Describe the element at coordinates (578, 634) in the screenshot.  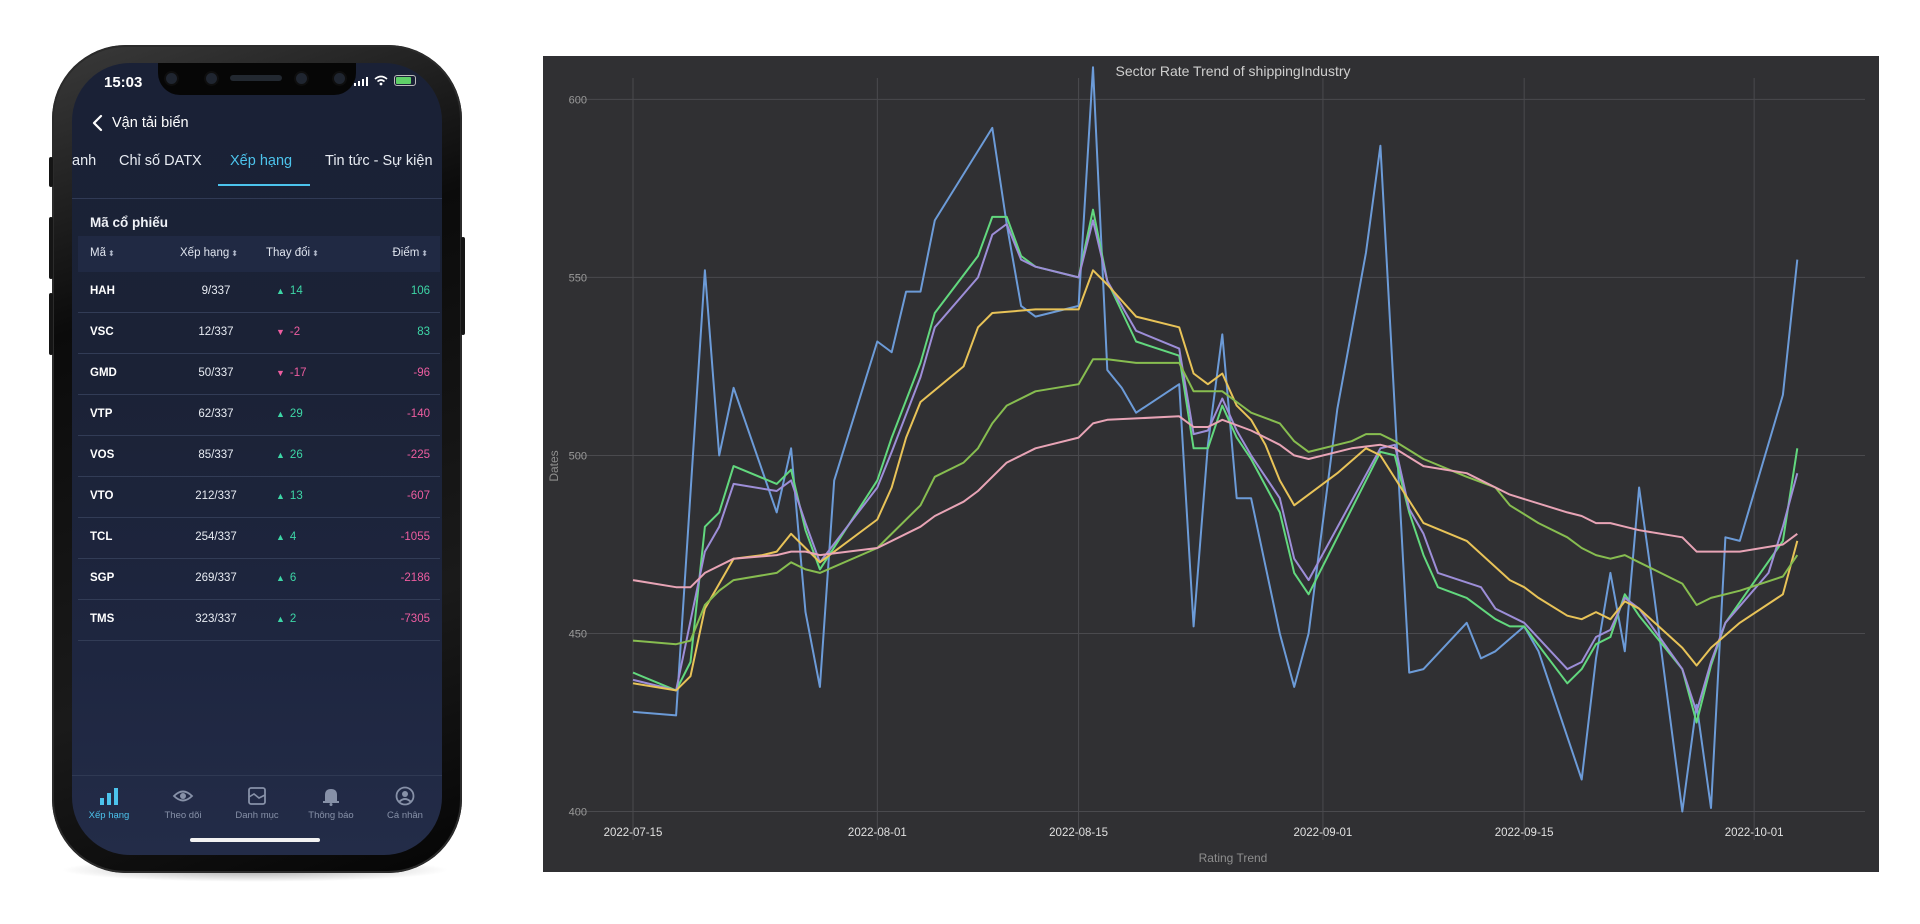
I see `y-tick-label: 450` at that location.